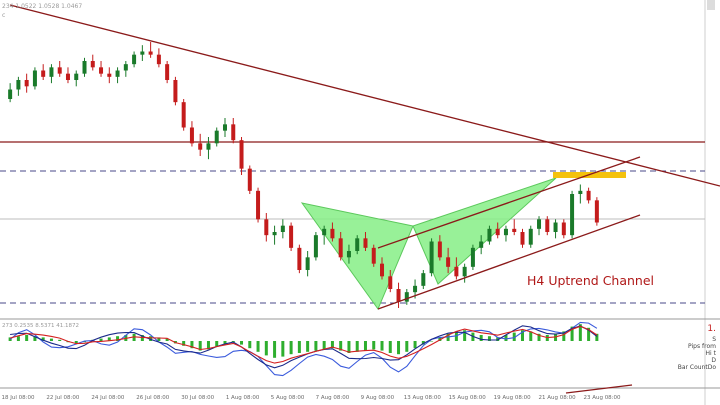 The width and height of the screenshot is (720, 405). What do you see at coordinates (62, 398) in the screenshot?
I see `x-tick-label: 22 Jul 08:00` at bounding box center [62, 398].